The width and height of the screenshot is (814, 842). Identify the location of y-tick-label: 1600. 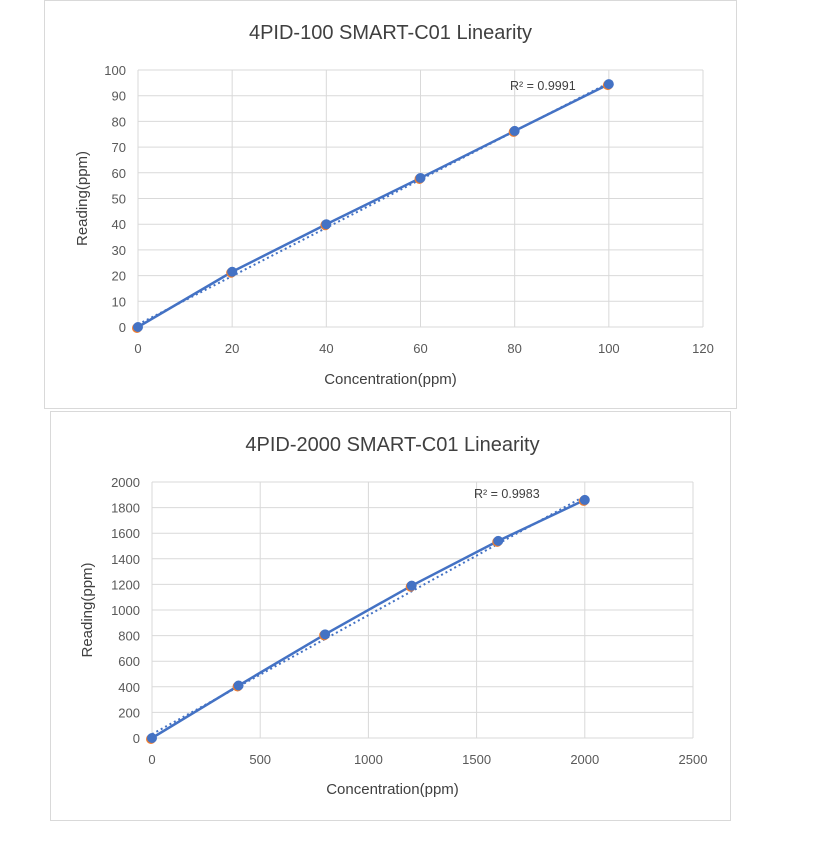
(125, 533).